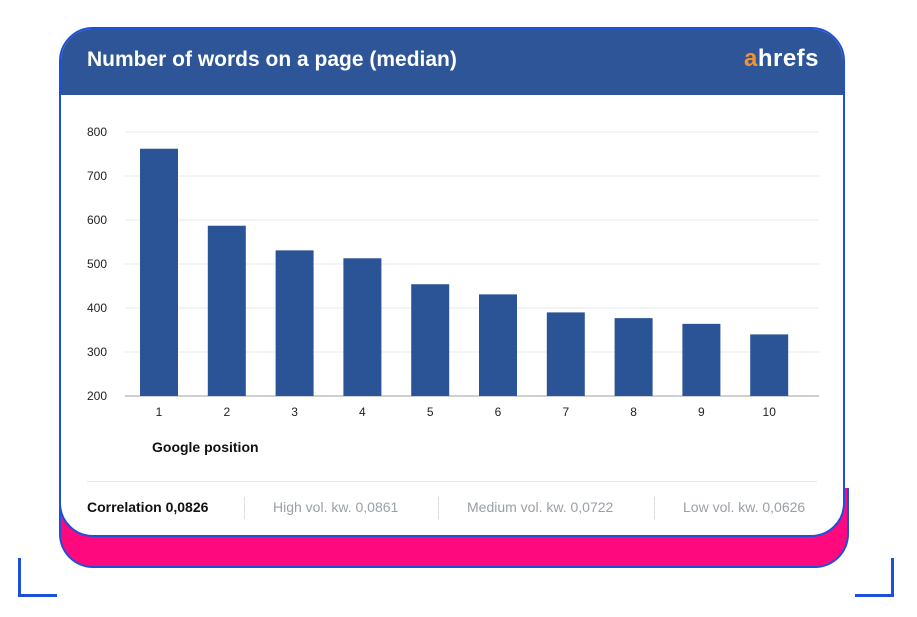 Image resolution: width=917 pixels, height=617 pixels. Describe the element at coordinates (744, 507) in the screenshot. I see `low-vol-stat: Low vol. kw. 0,0626` at that location.